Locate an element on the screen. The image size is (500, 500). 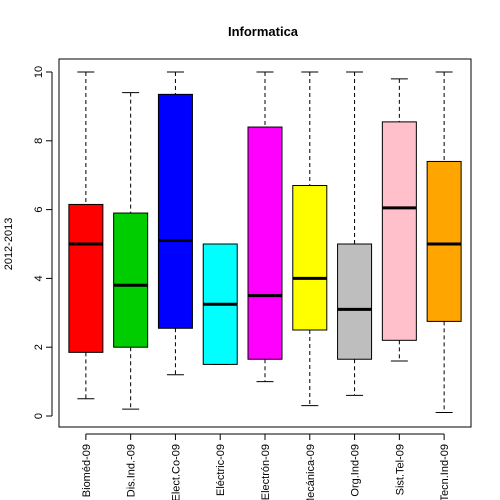
x-tick-label: Eléctric-09 is located at coordinates (221, 470).